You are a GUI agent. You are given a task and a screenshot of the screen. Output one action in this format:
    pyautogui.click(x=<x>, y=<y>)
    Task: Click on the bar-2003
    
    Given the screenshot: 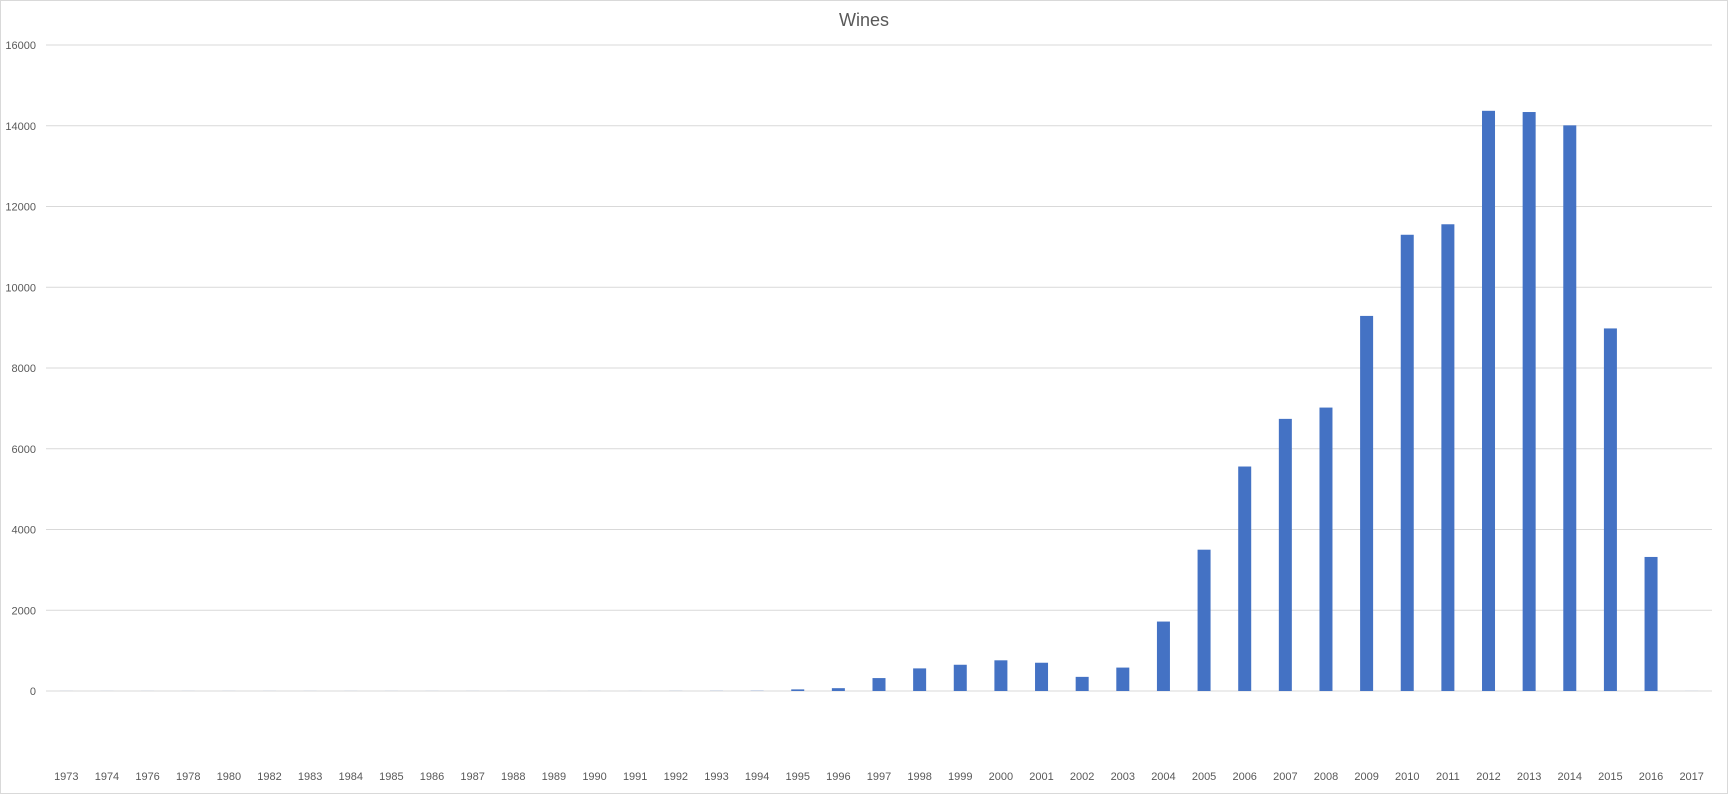 What is the action you would take?
    pyautogui.click(x=1123, y=679)
    